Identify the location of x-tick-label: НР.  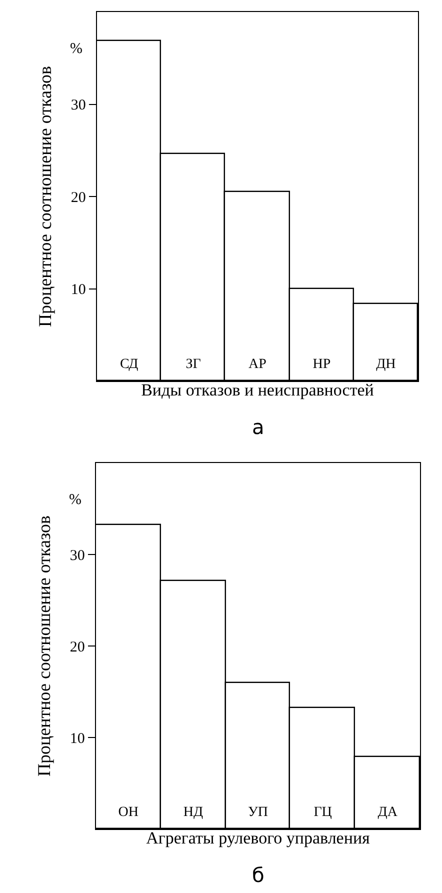
(321, 364).